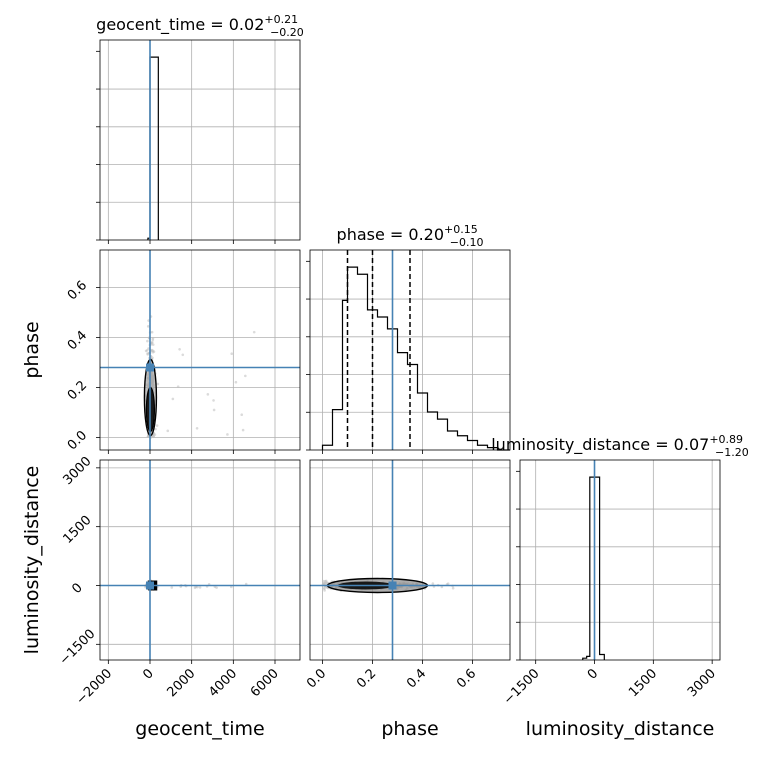 The image size is (760, 760). I want to click on title-luminosity_distance: luminosity_distance = 0.07+0.89 −1.20, so click(620, 446).